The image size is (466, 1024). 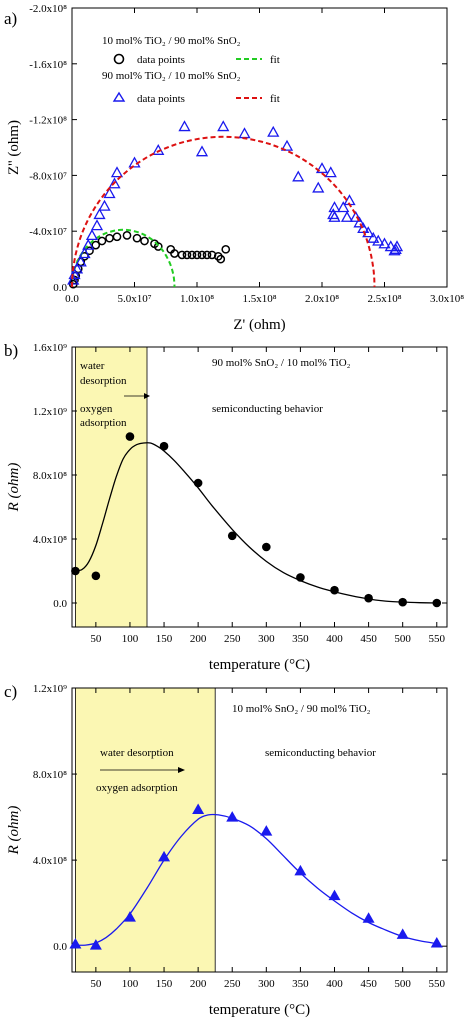 What do you see at coordinates (275, 99) in the screenshot?
I see `legend-group2-fit-label: fit` at bounding box center [275, 99].